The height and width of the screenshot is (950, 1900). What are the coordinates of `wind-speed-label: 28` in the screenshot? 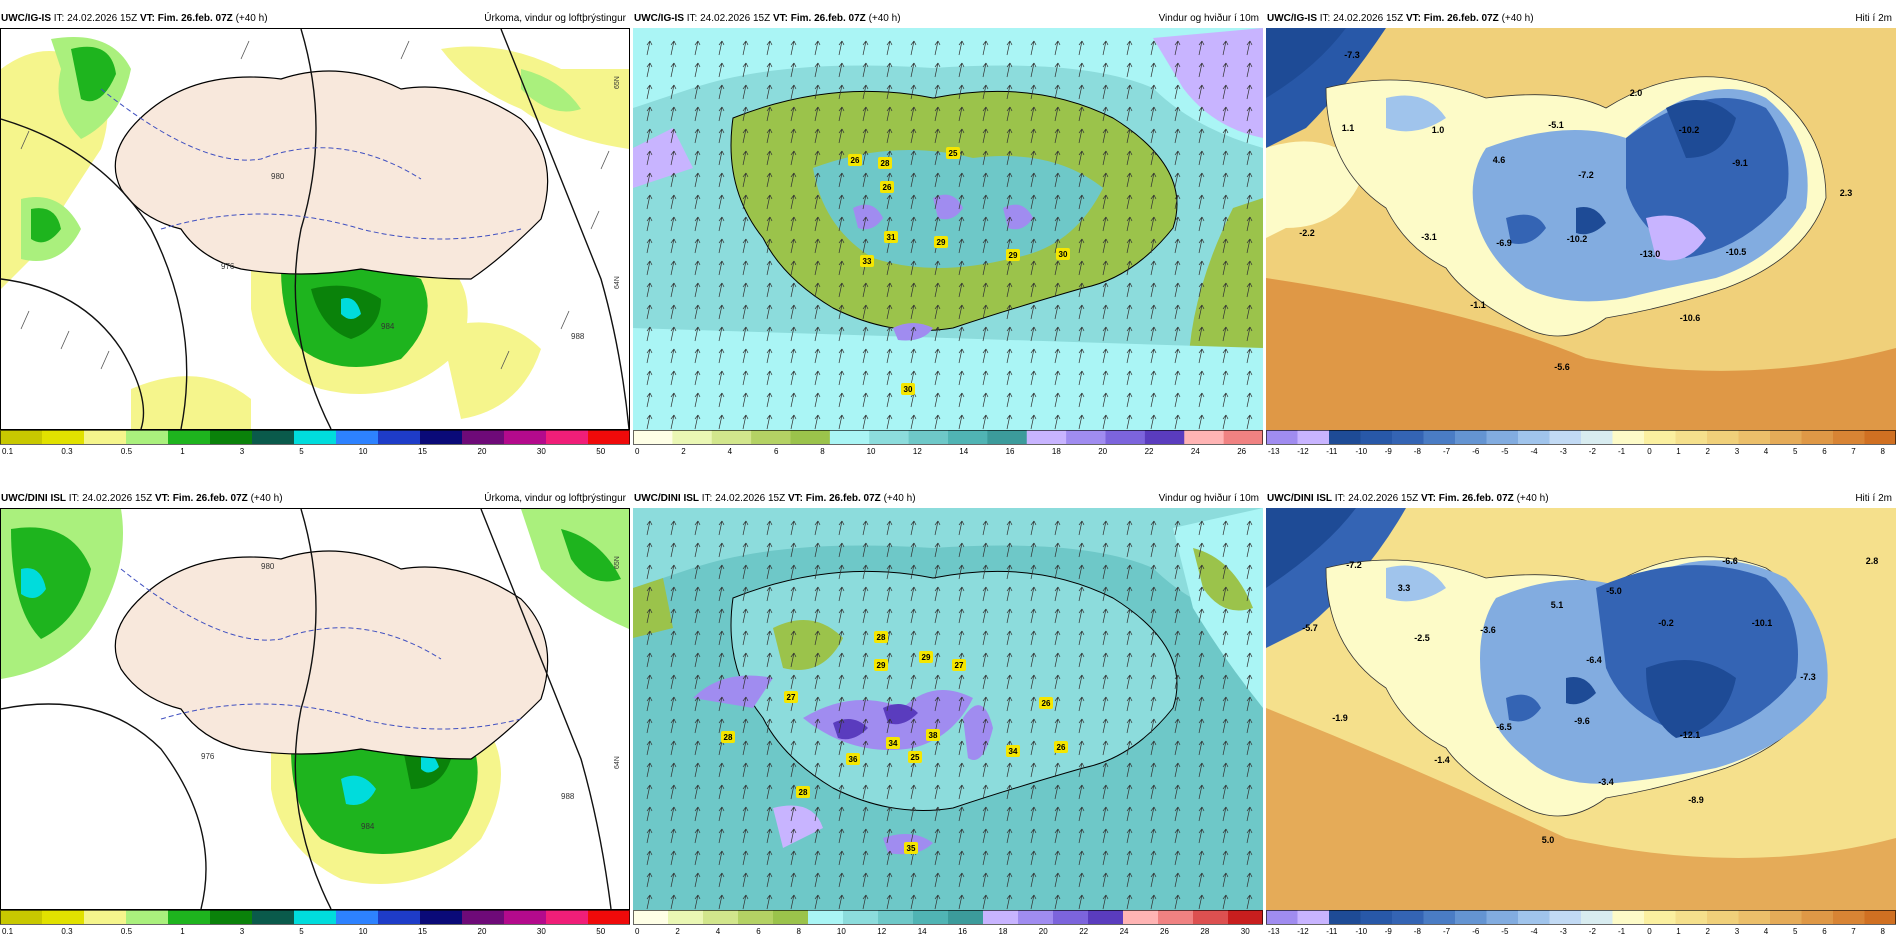 It's located at (803, 792).